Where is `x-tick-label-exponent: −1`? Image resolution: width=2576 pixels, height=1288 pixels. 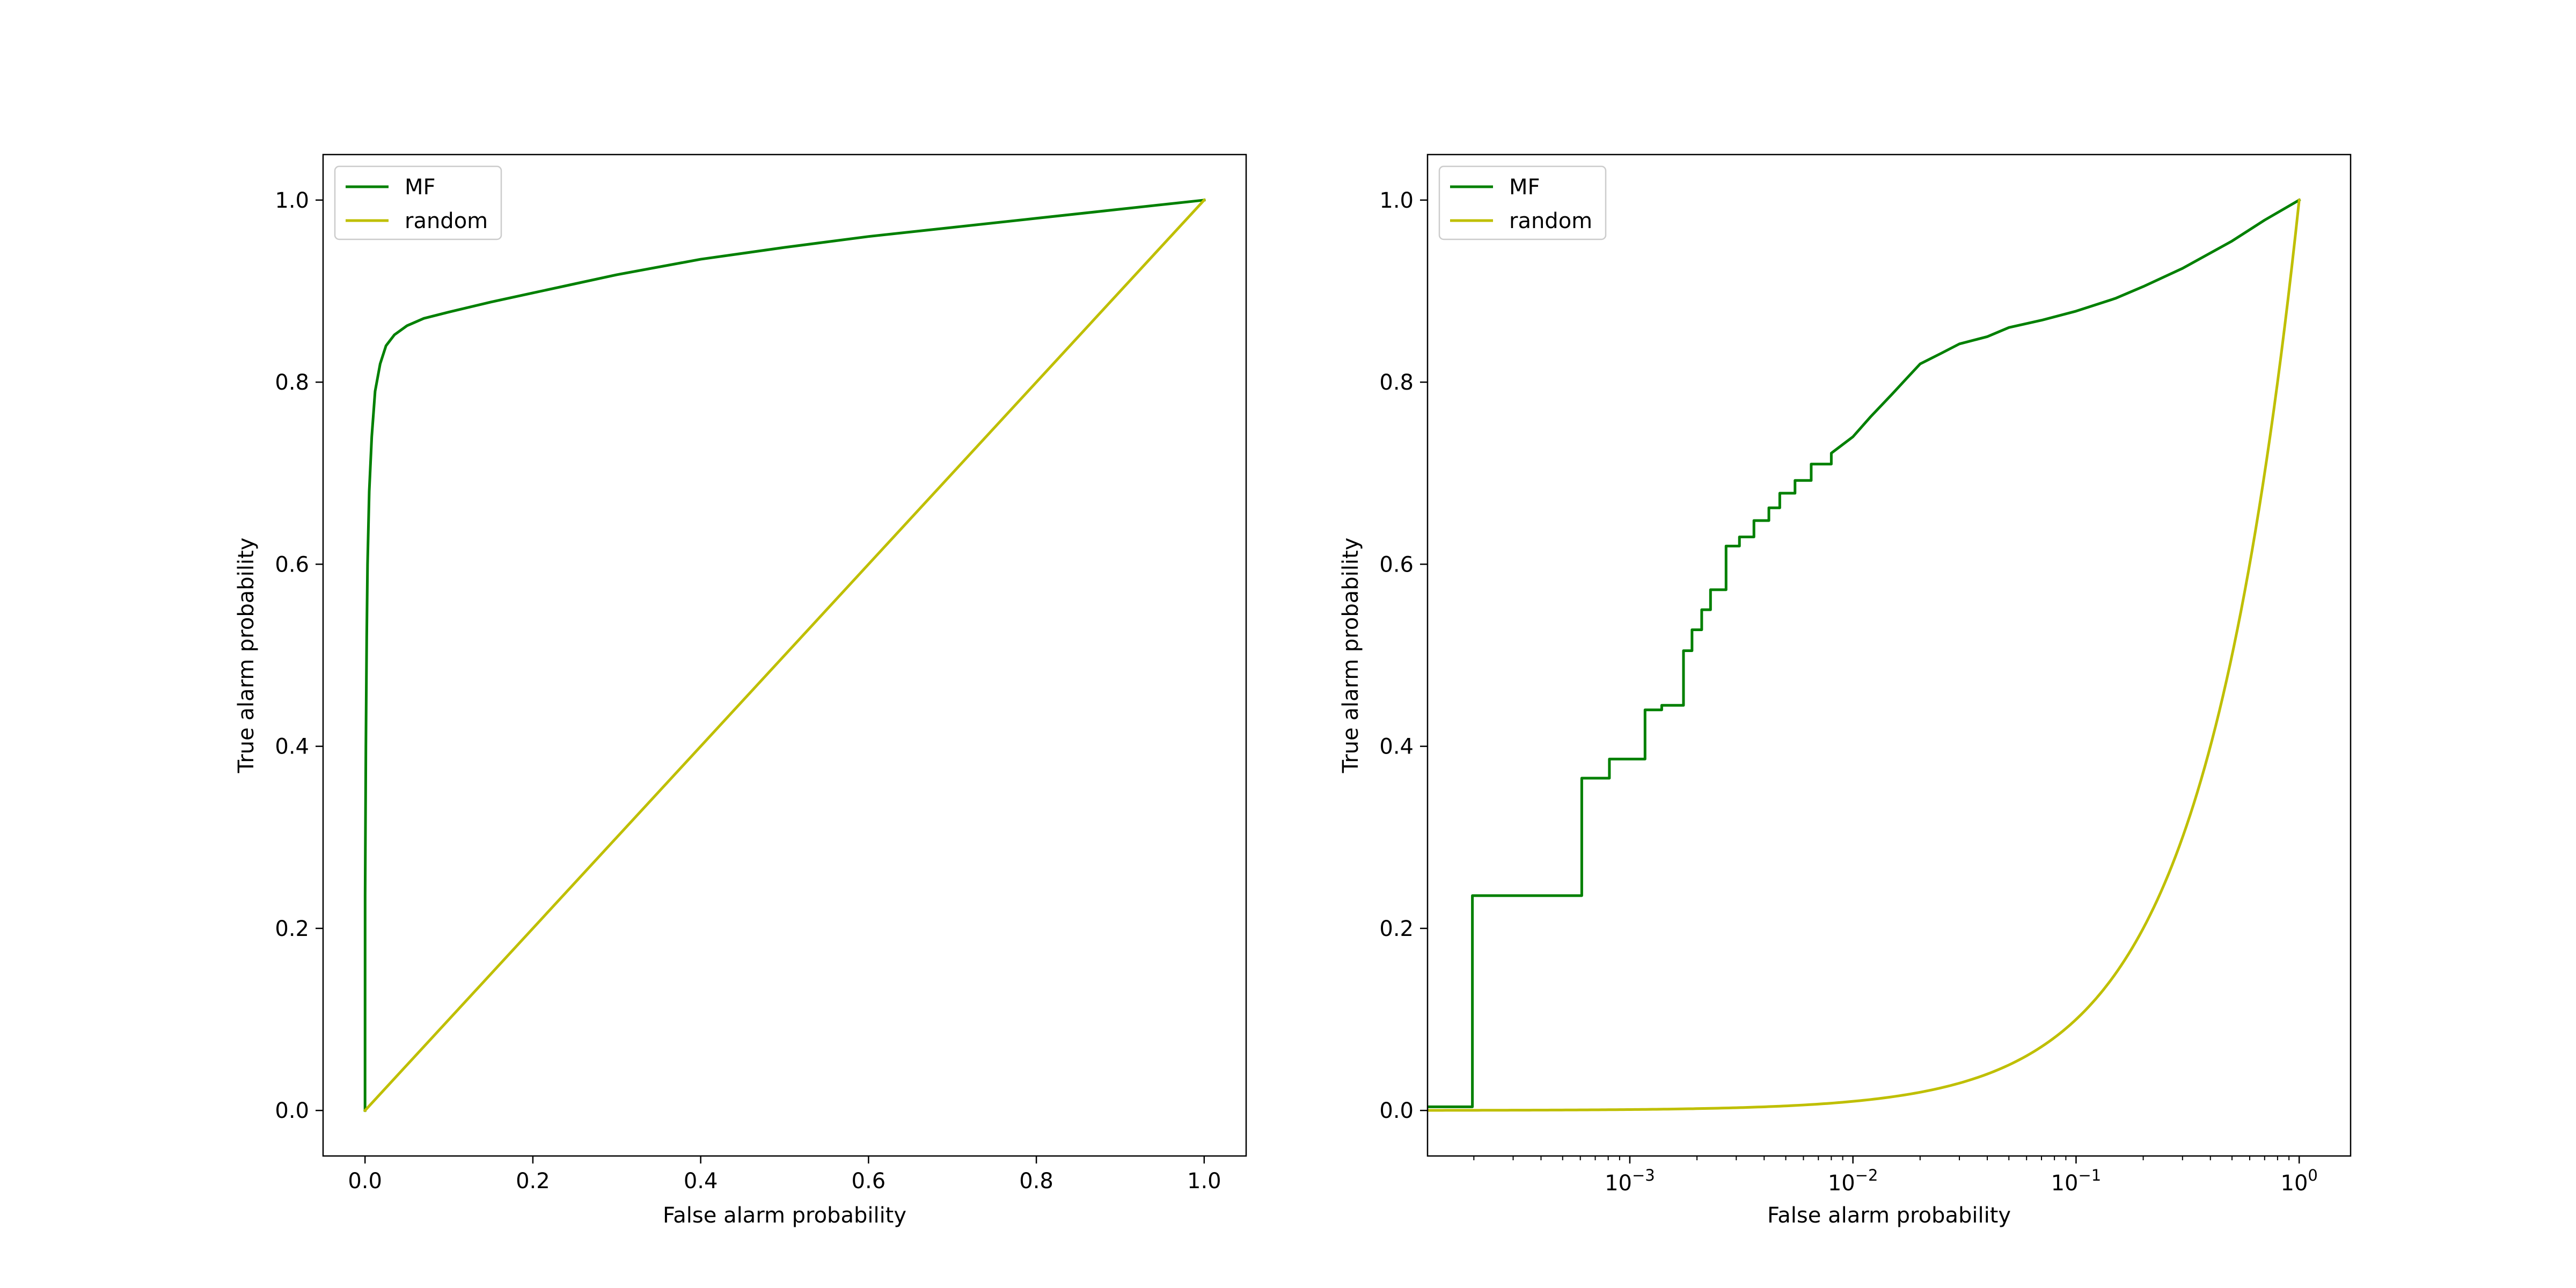
x-tick-label-exponent: −1 is located at coordinates (2090, 1175).